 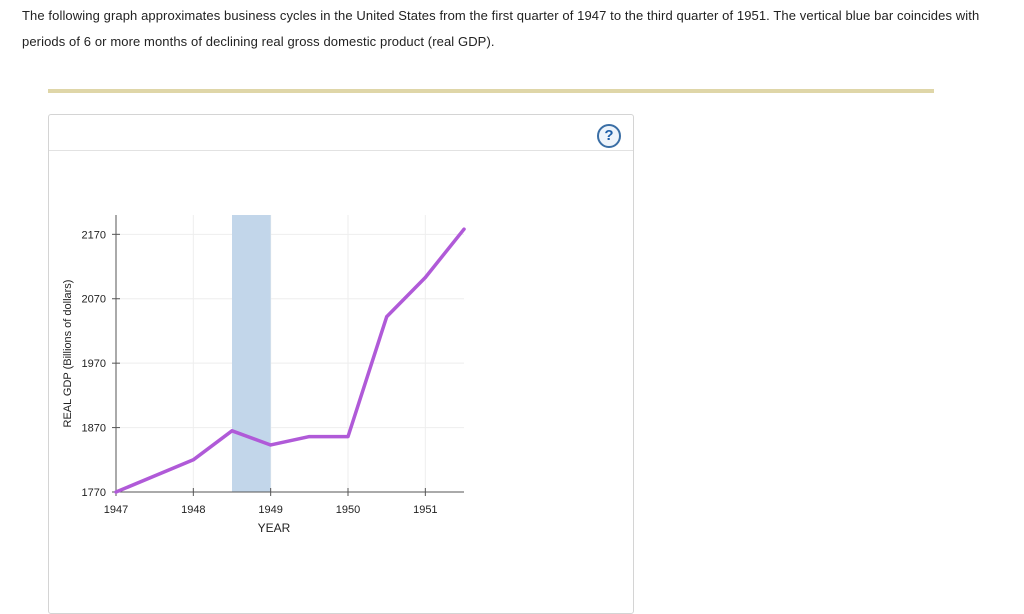 I want to click on y-tick-label: 1870, so click(x=94, y=429).